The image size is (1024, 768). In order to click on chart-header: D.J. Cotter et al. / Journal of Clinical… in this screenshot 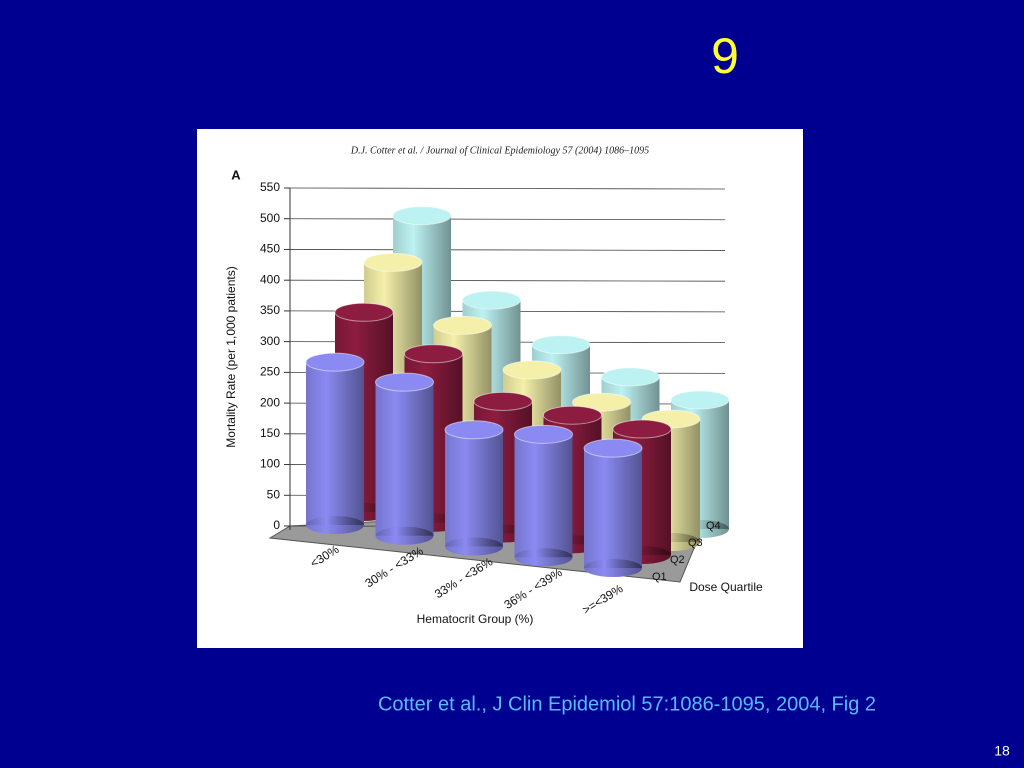, I will do `click(499, 150)`.